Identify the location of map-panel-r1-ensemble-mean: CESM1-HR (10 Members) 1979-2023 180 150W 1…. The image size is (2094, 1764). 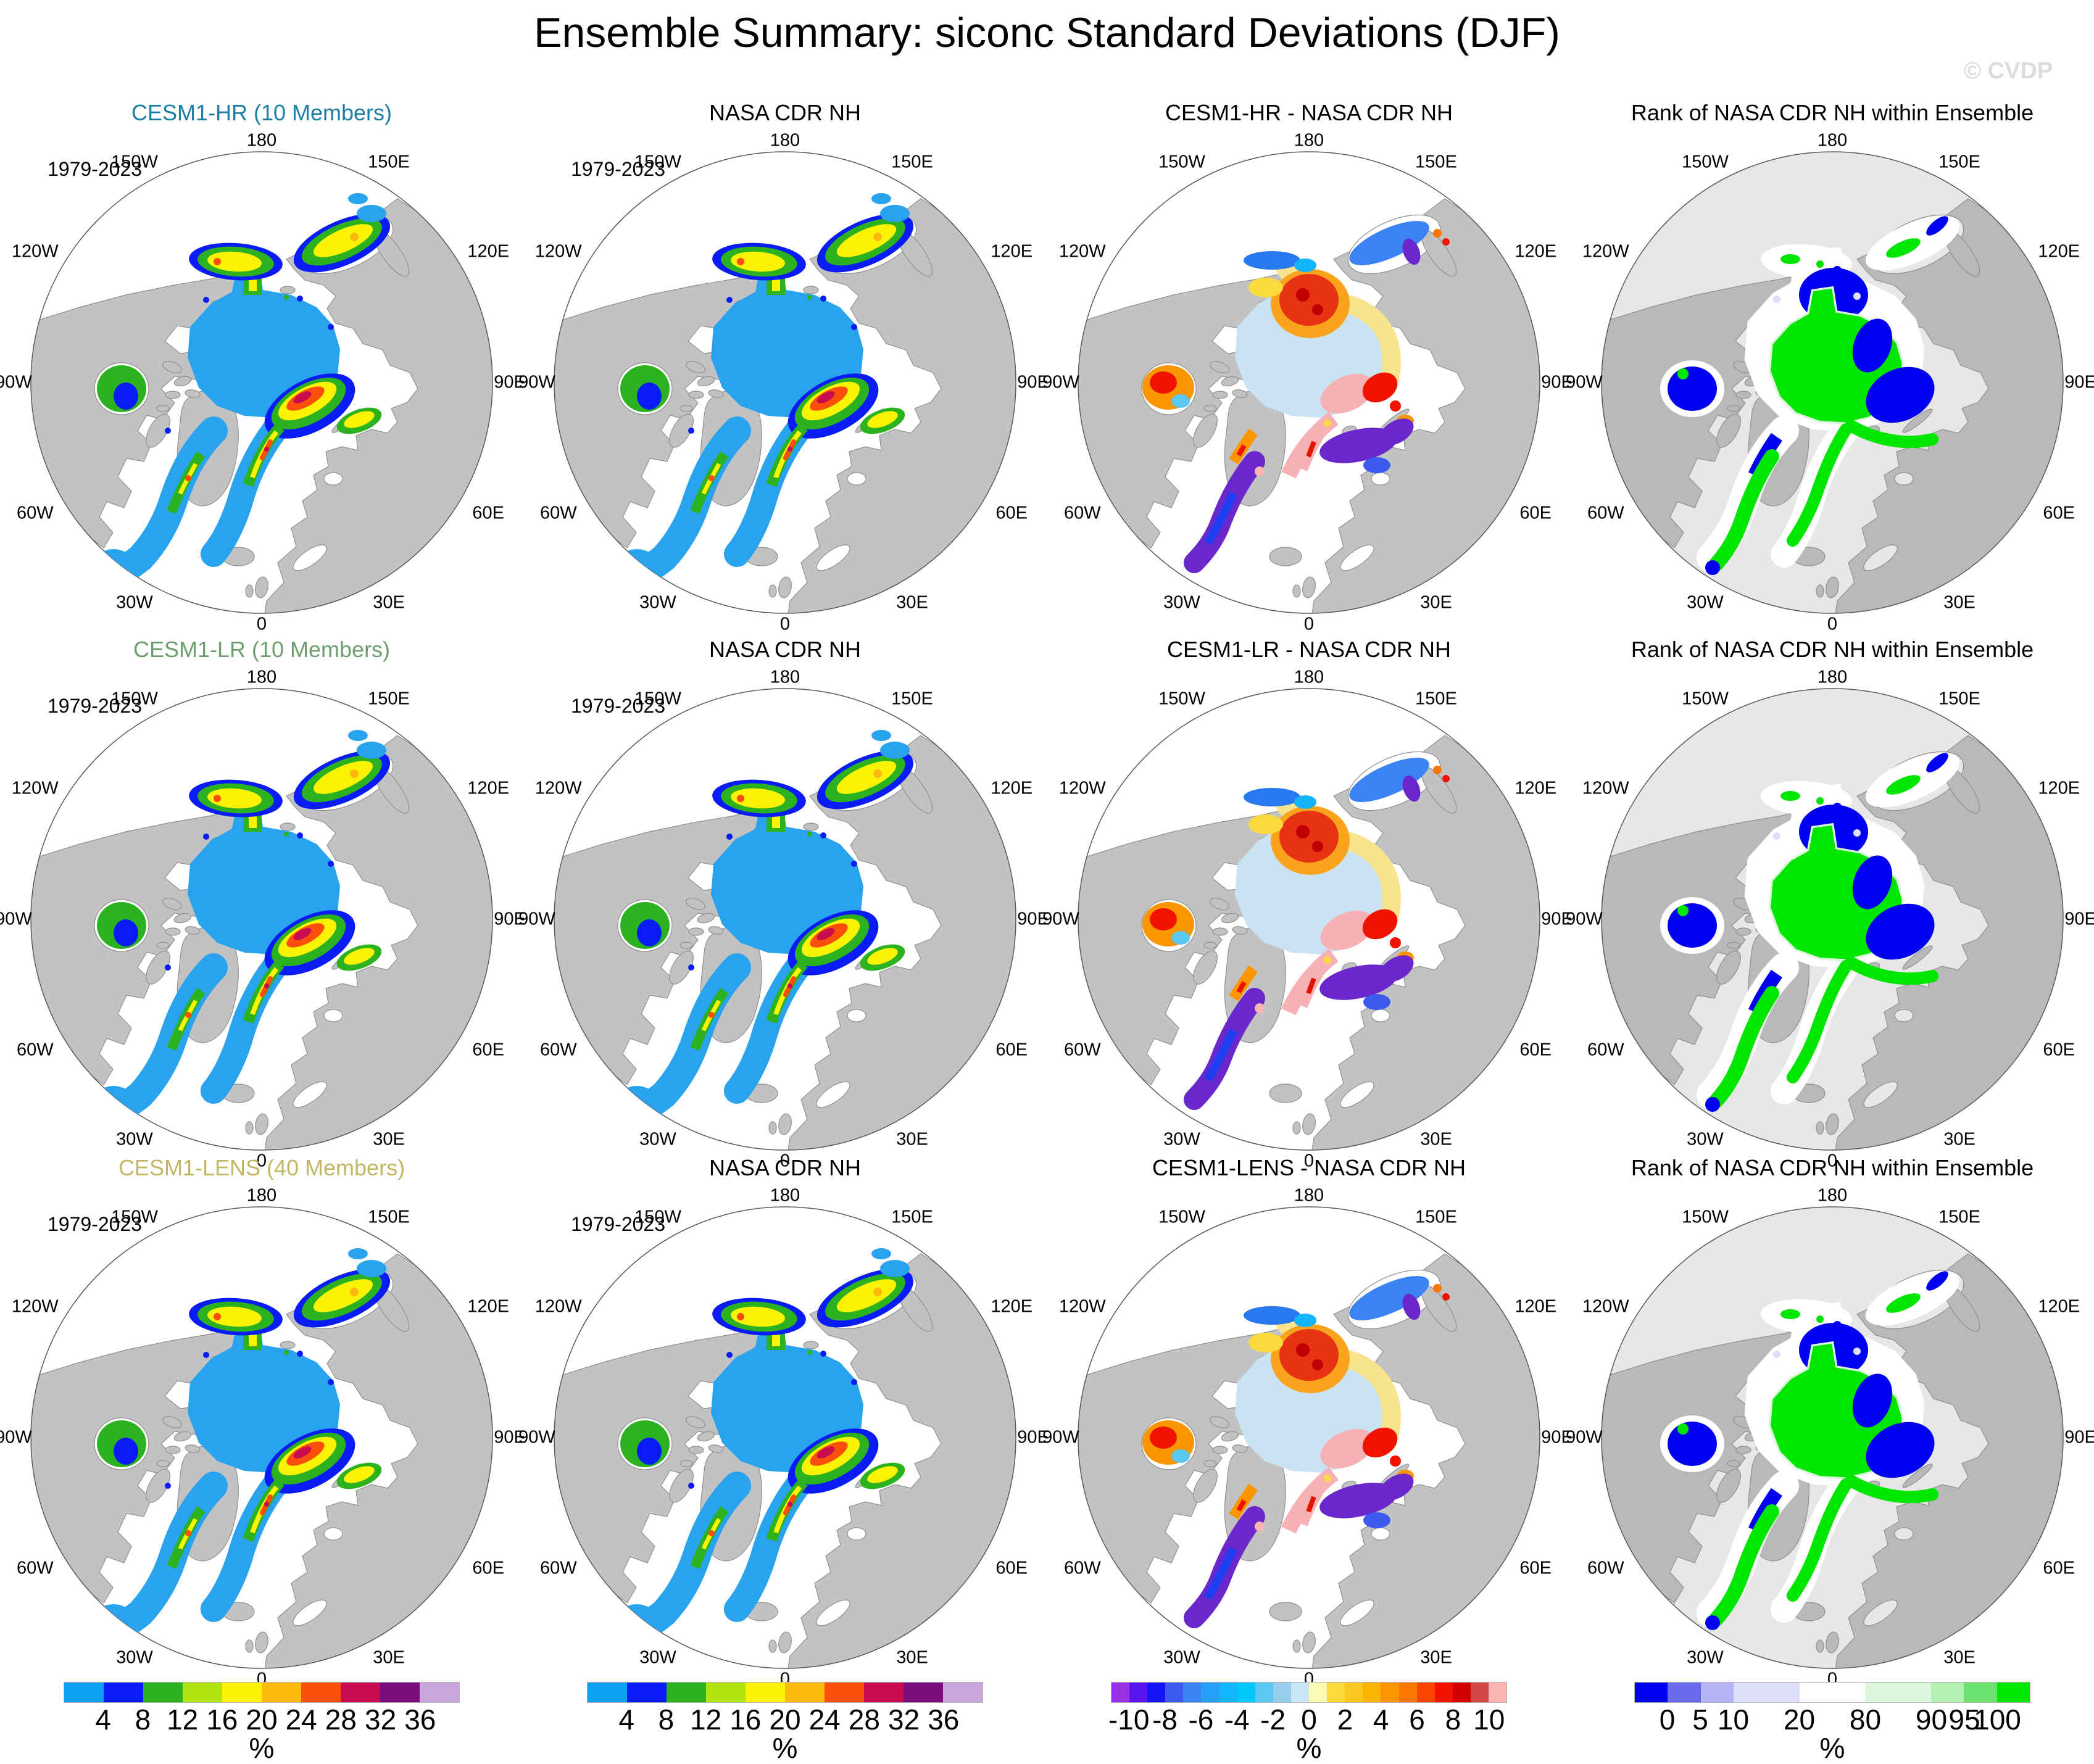
(263, 364).